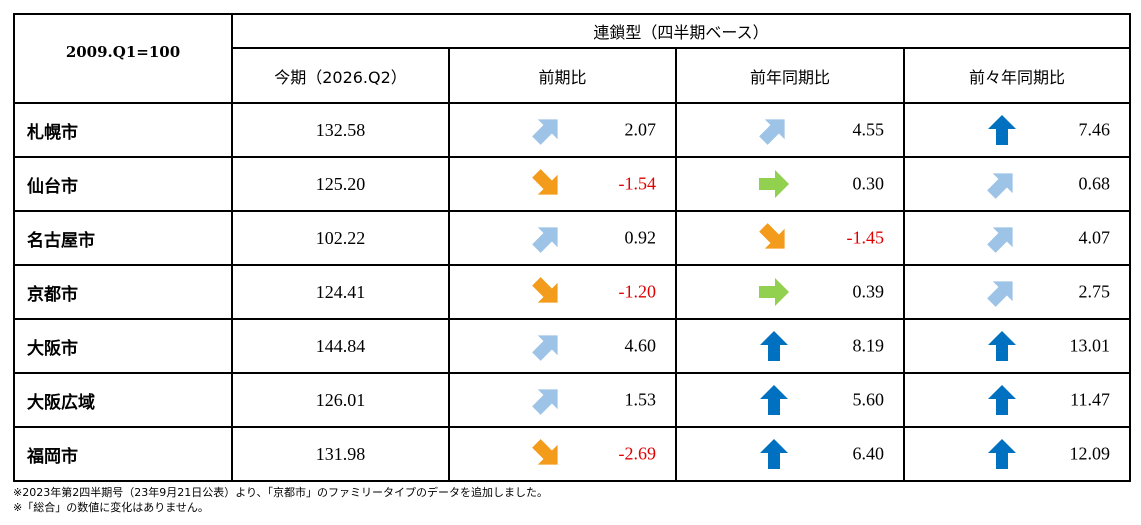 The height and width of the screenshot is (525, 1141). Describe the element at coordinates (640, 345) in the screenshot. I see `change-value: 4.60` at that location.